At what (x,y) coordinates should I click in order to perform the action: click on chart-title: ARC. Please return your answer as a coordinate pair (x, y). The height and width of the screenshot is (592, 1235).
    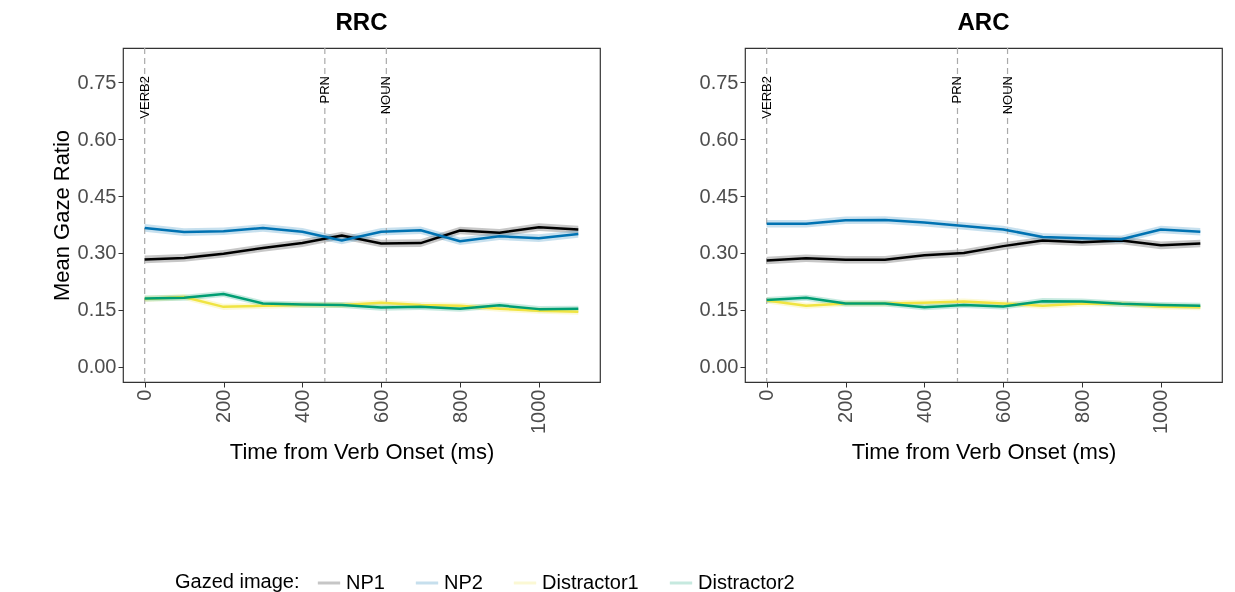
    Looking at the image, I should click on (983, 22).